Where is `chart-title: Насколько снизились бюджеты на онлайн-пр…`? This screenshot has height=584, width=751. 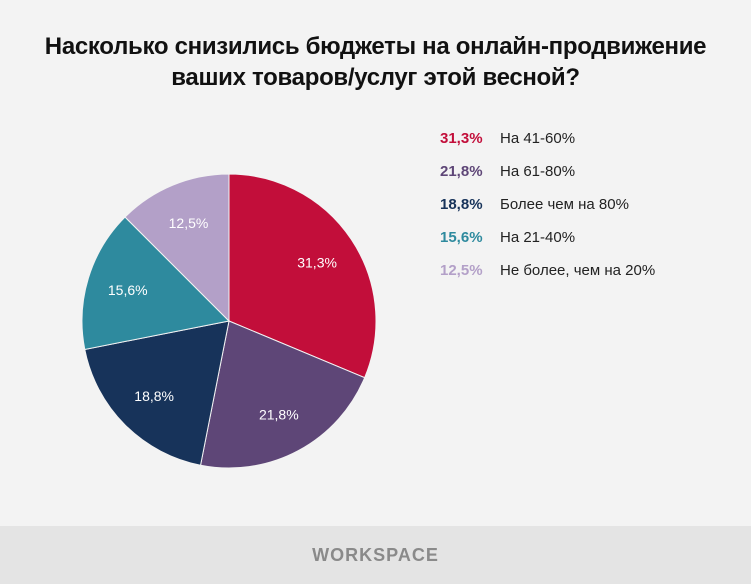 chart-title: Насколько снизились бюджеты на онлайн-пр… is located at coordinates (375, 62).